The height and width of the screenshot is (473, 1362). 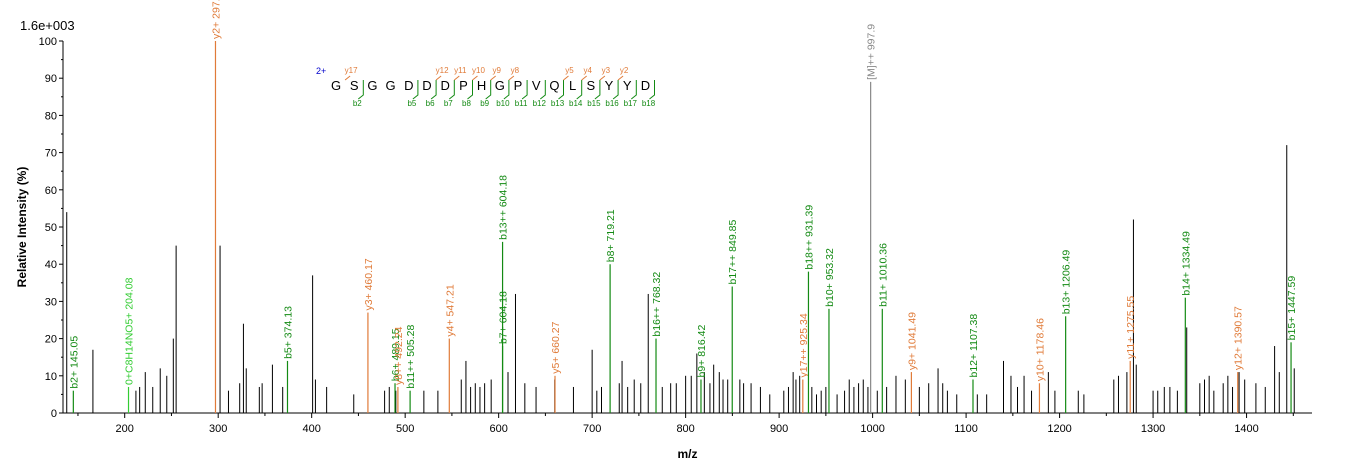 What do you see at coordinates (504, 317) in the screenshot?
I see `peak-label: b7+ 604.18` at bounding box center [504, 317].